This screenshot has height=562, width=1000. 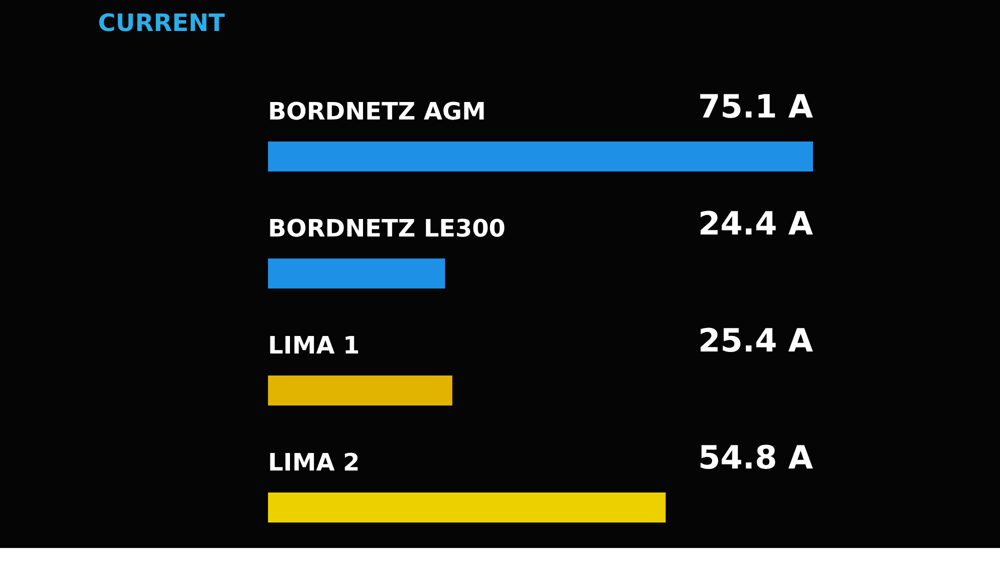 What do you see at coordinates (314, 346) in the screenshot?
I see `y-tick-label: LIMA 1` at bounding box center [314, 346].